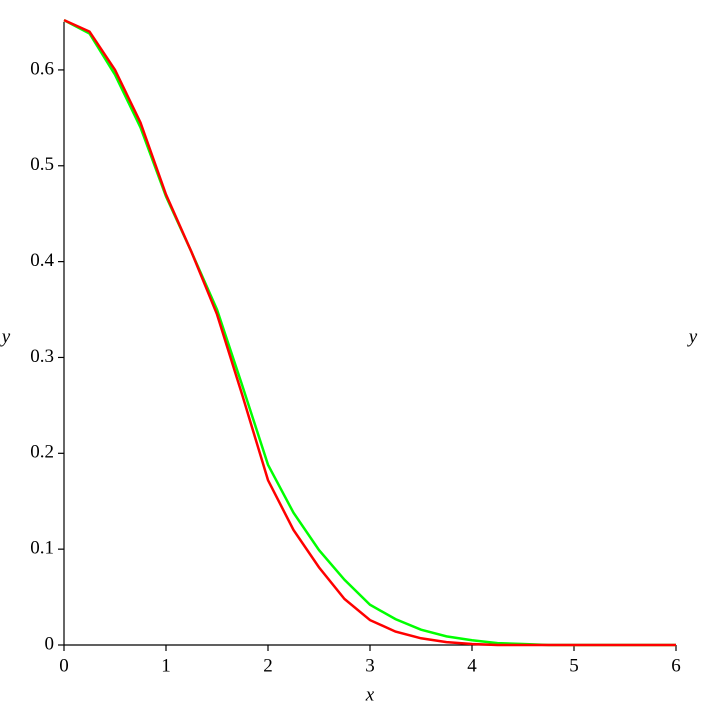 This screenshot has height=719, width=702. What do you see at coordinates (166, 665) in the screenshot?
I see `x-tick-label: 1` at bounding box center [166, 665].